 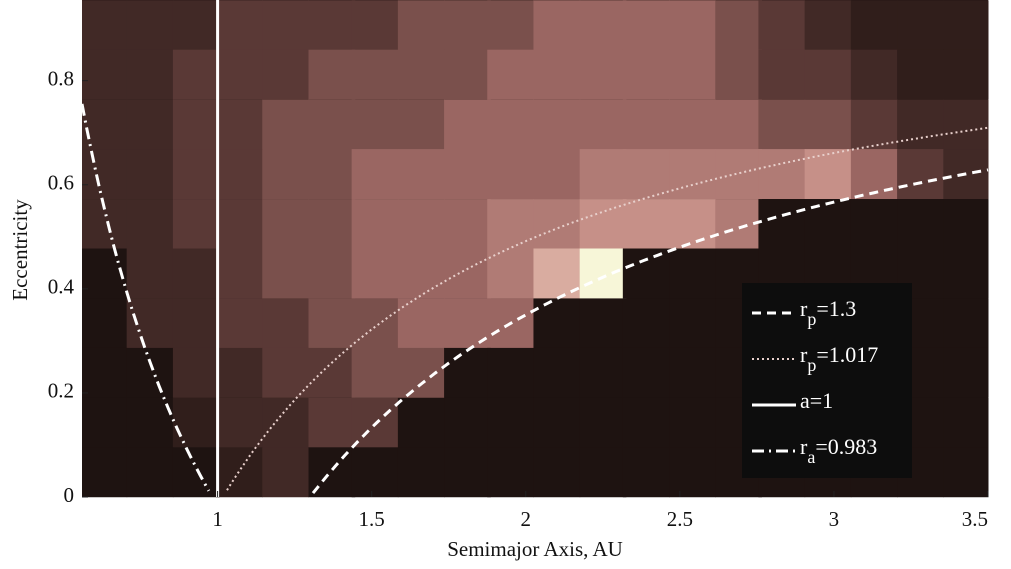 What do you see at coordinates (834, 519) in the screenshot?
I see `x-tick-label: 3` at bounding box center [834, 519].